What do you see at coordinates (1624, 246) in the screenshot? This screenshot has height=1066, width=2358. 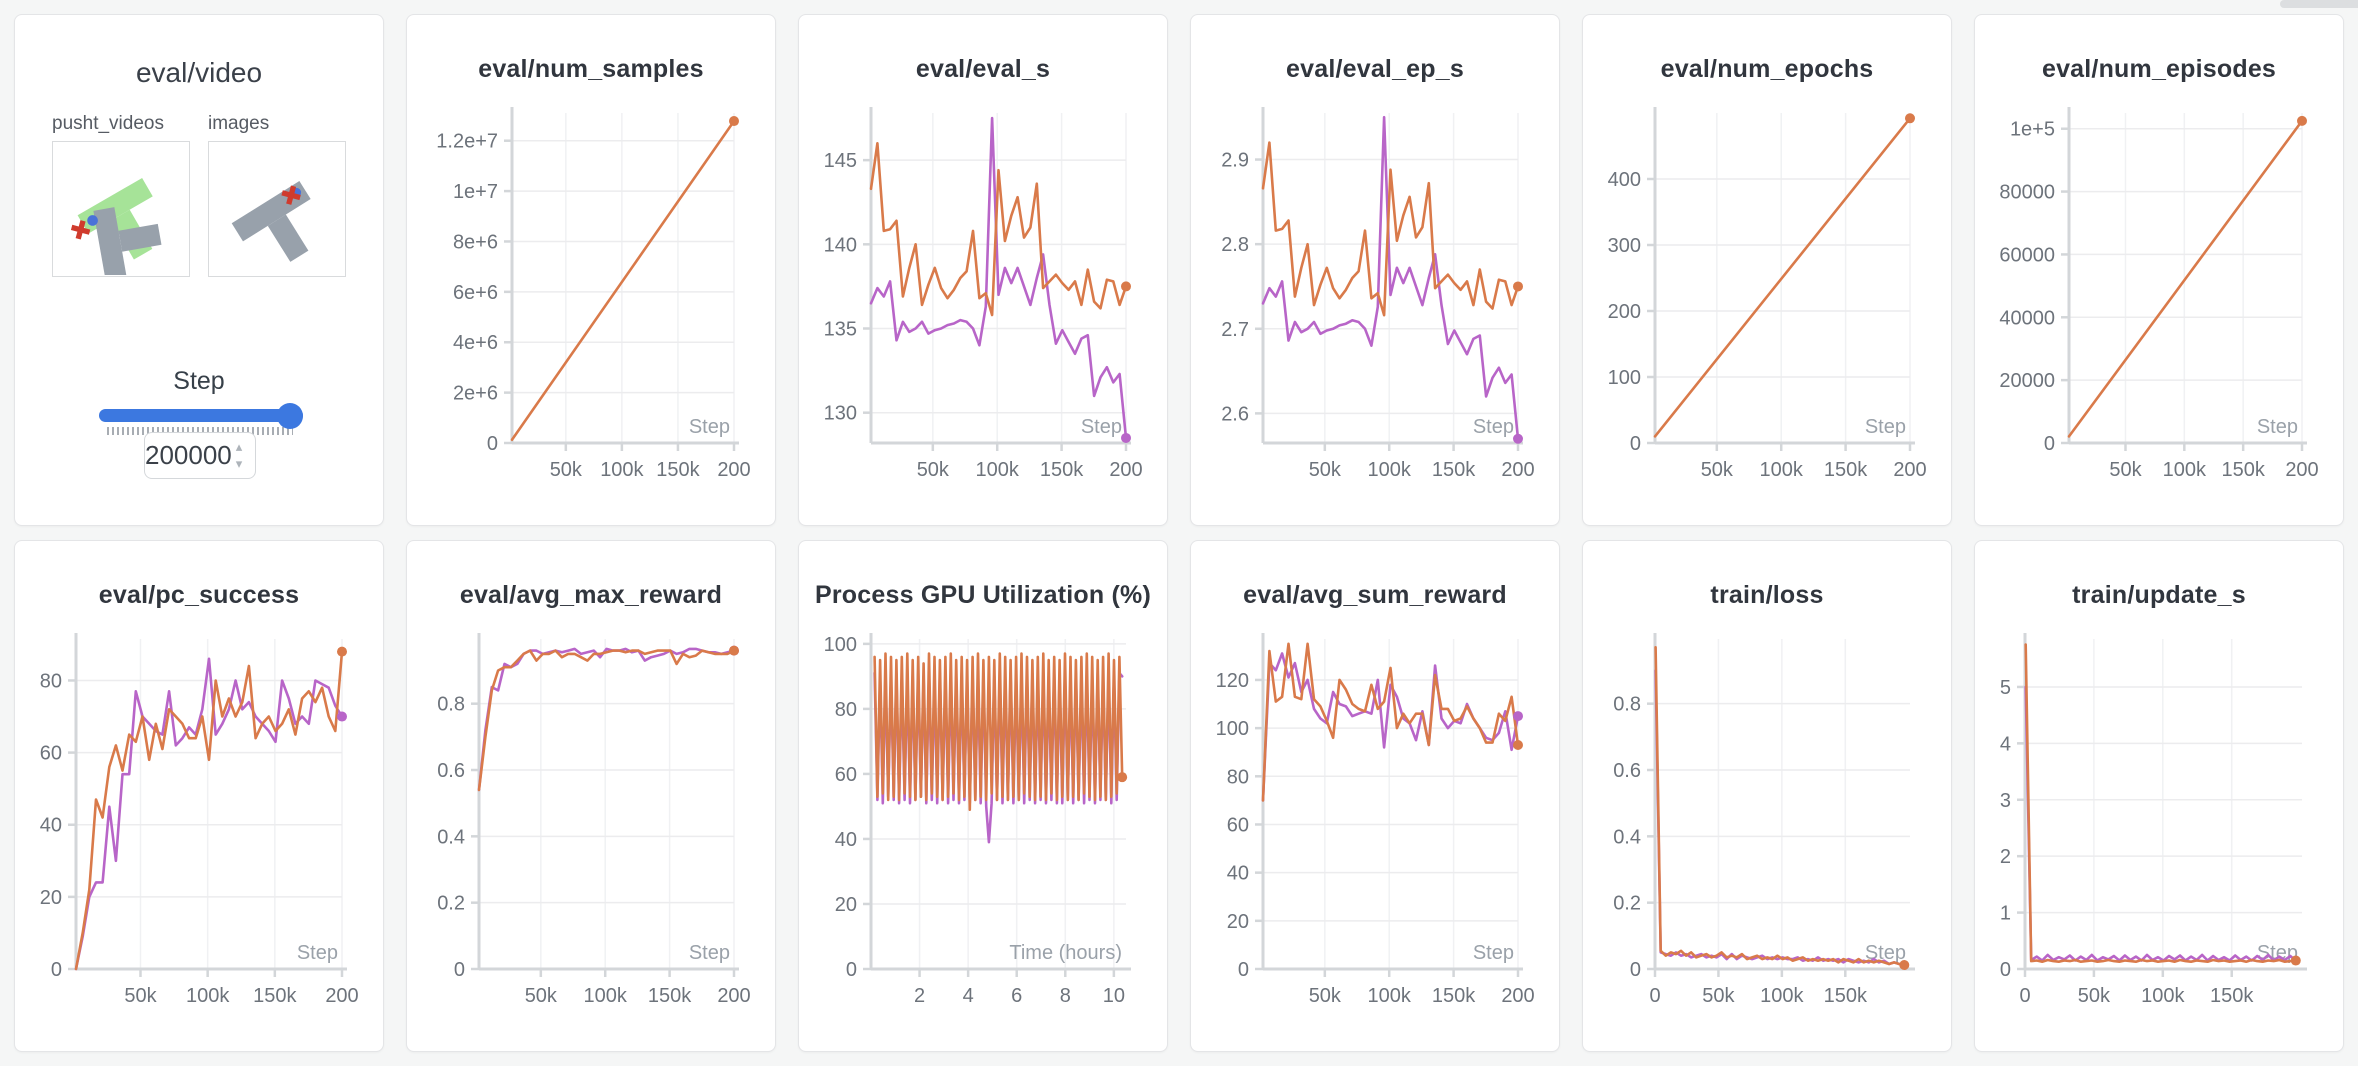 I see `svg-text: 300` at bounding box center [1624, 246].